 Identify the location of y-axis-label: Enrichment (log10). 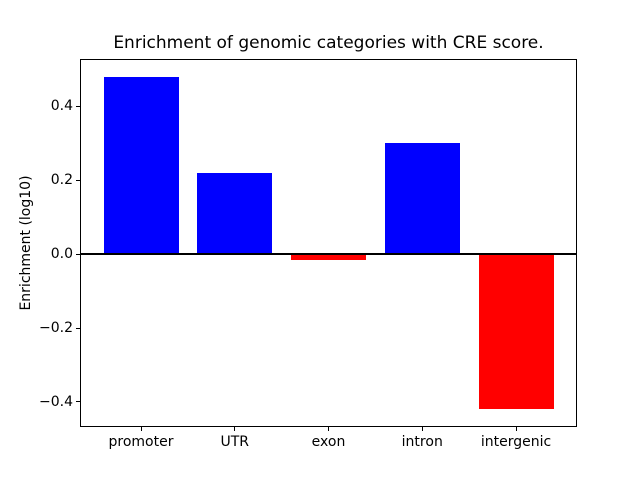
(26, 243).